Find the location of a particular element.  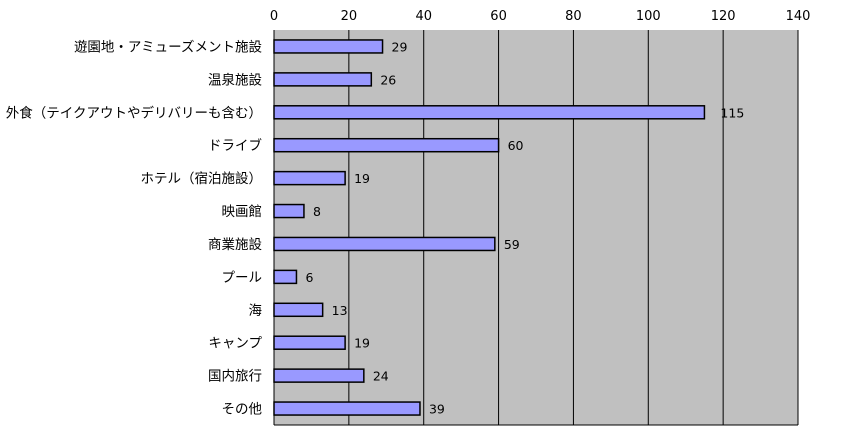

category-label: 遊園地・アミューズメント施設 is located at coordinates (168, 47).